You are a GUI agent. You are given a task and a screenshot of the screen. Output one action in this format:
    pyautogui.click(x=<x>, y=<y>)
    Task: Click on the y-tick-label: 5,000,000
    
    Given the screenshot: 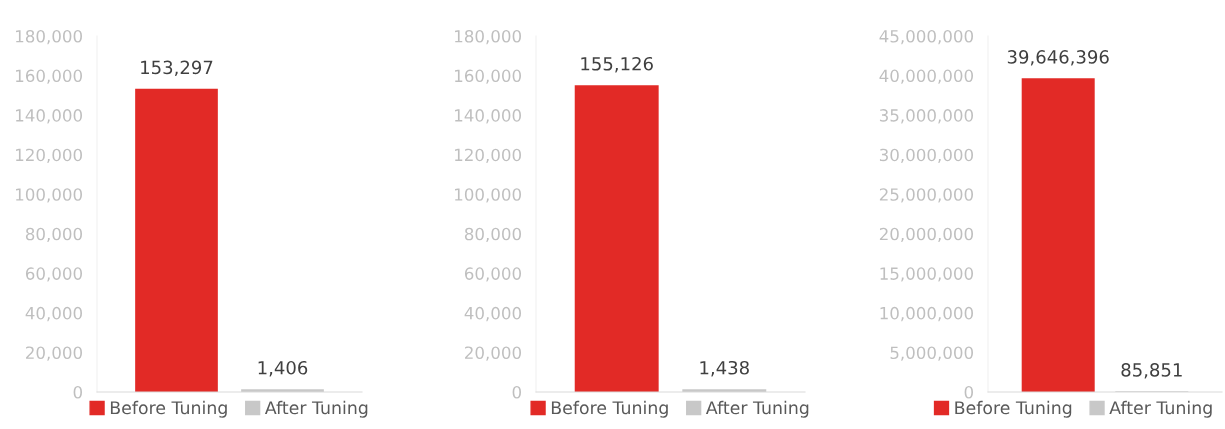 What is the action you would take?
    pyautogui.click(x=931, y=353)
    